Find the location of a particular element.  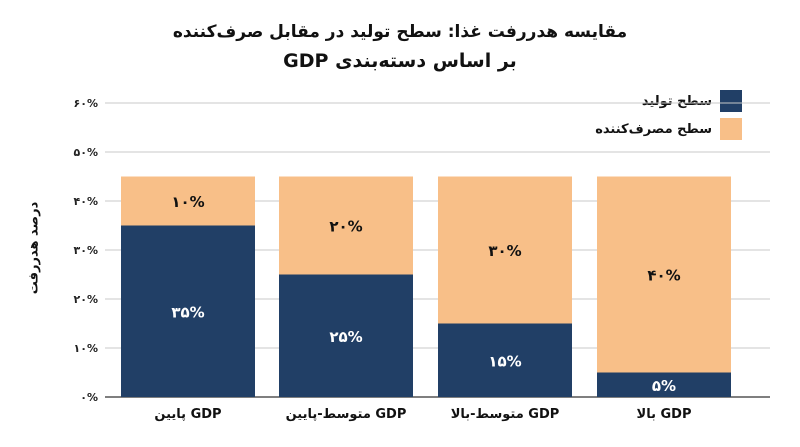

data-label: ۳۰% is located at coordinates (504, 251).